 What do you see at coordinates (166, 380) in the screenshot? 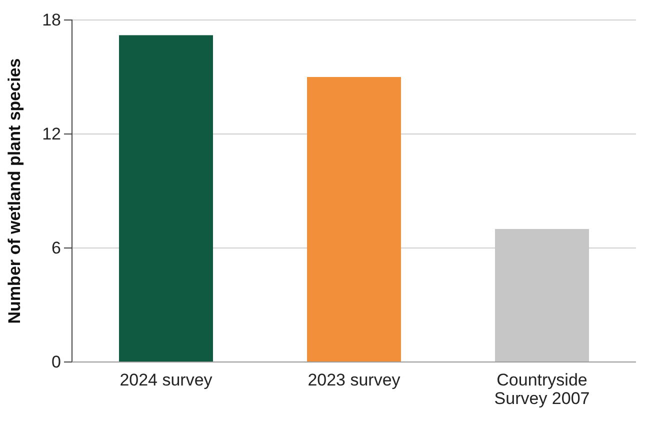
I see `x-tick-label: 2024 survey` at bounding box center [166, 380].